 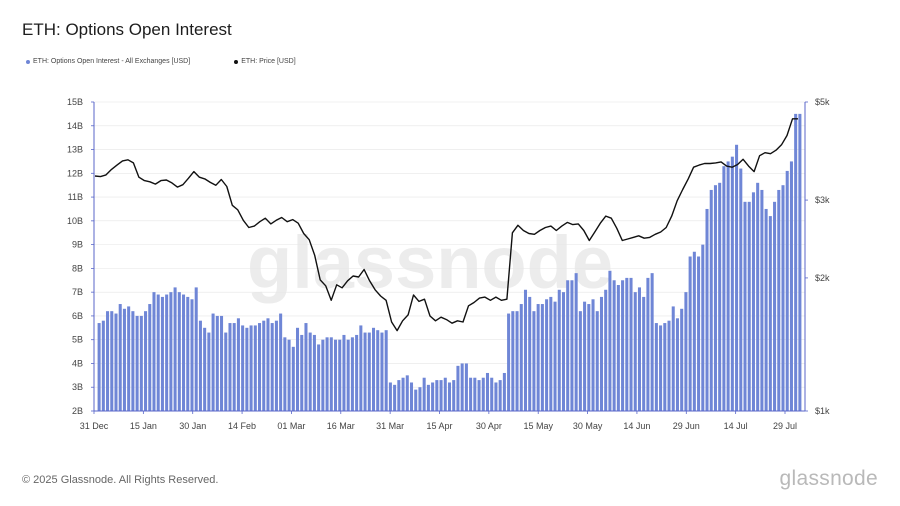 What do you see at coordinates (822, 102) in the screenshot?
I see `y-right-tick-label: $5k` at bounding box center [822, 102].